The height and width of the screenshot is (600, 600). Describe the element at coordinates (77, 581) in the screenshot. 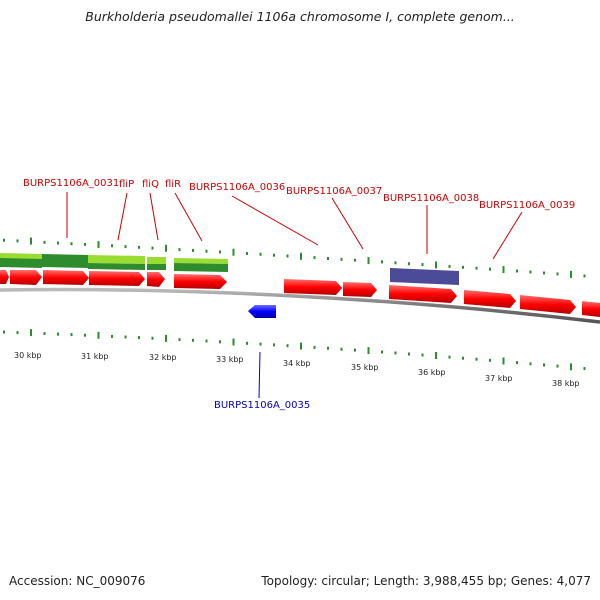

I see `accession-text: Accession: NC_009076` at that location.